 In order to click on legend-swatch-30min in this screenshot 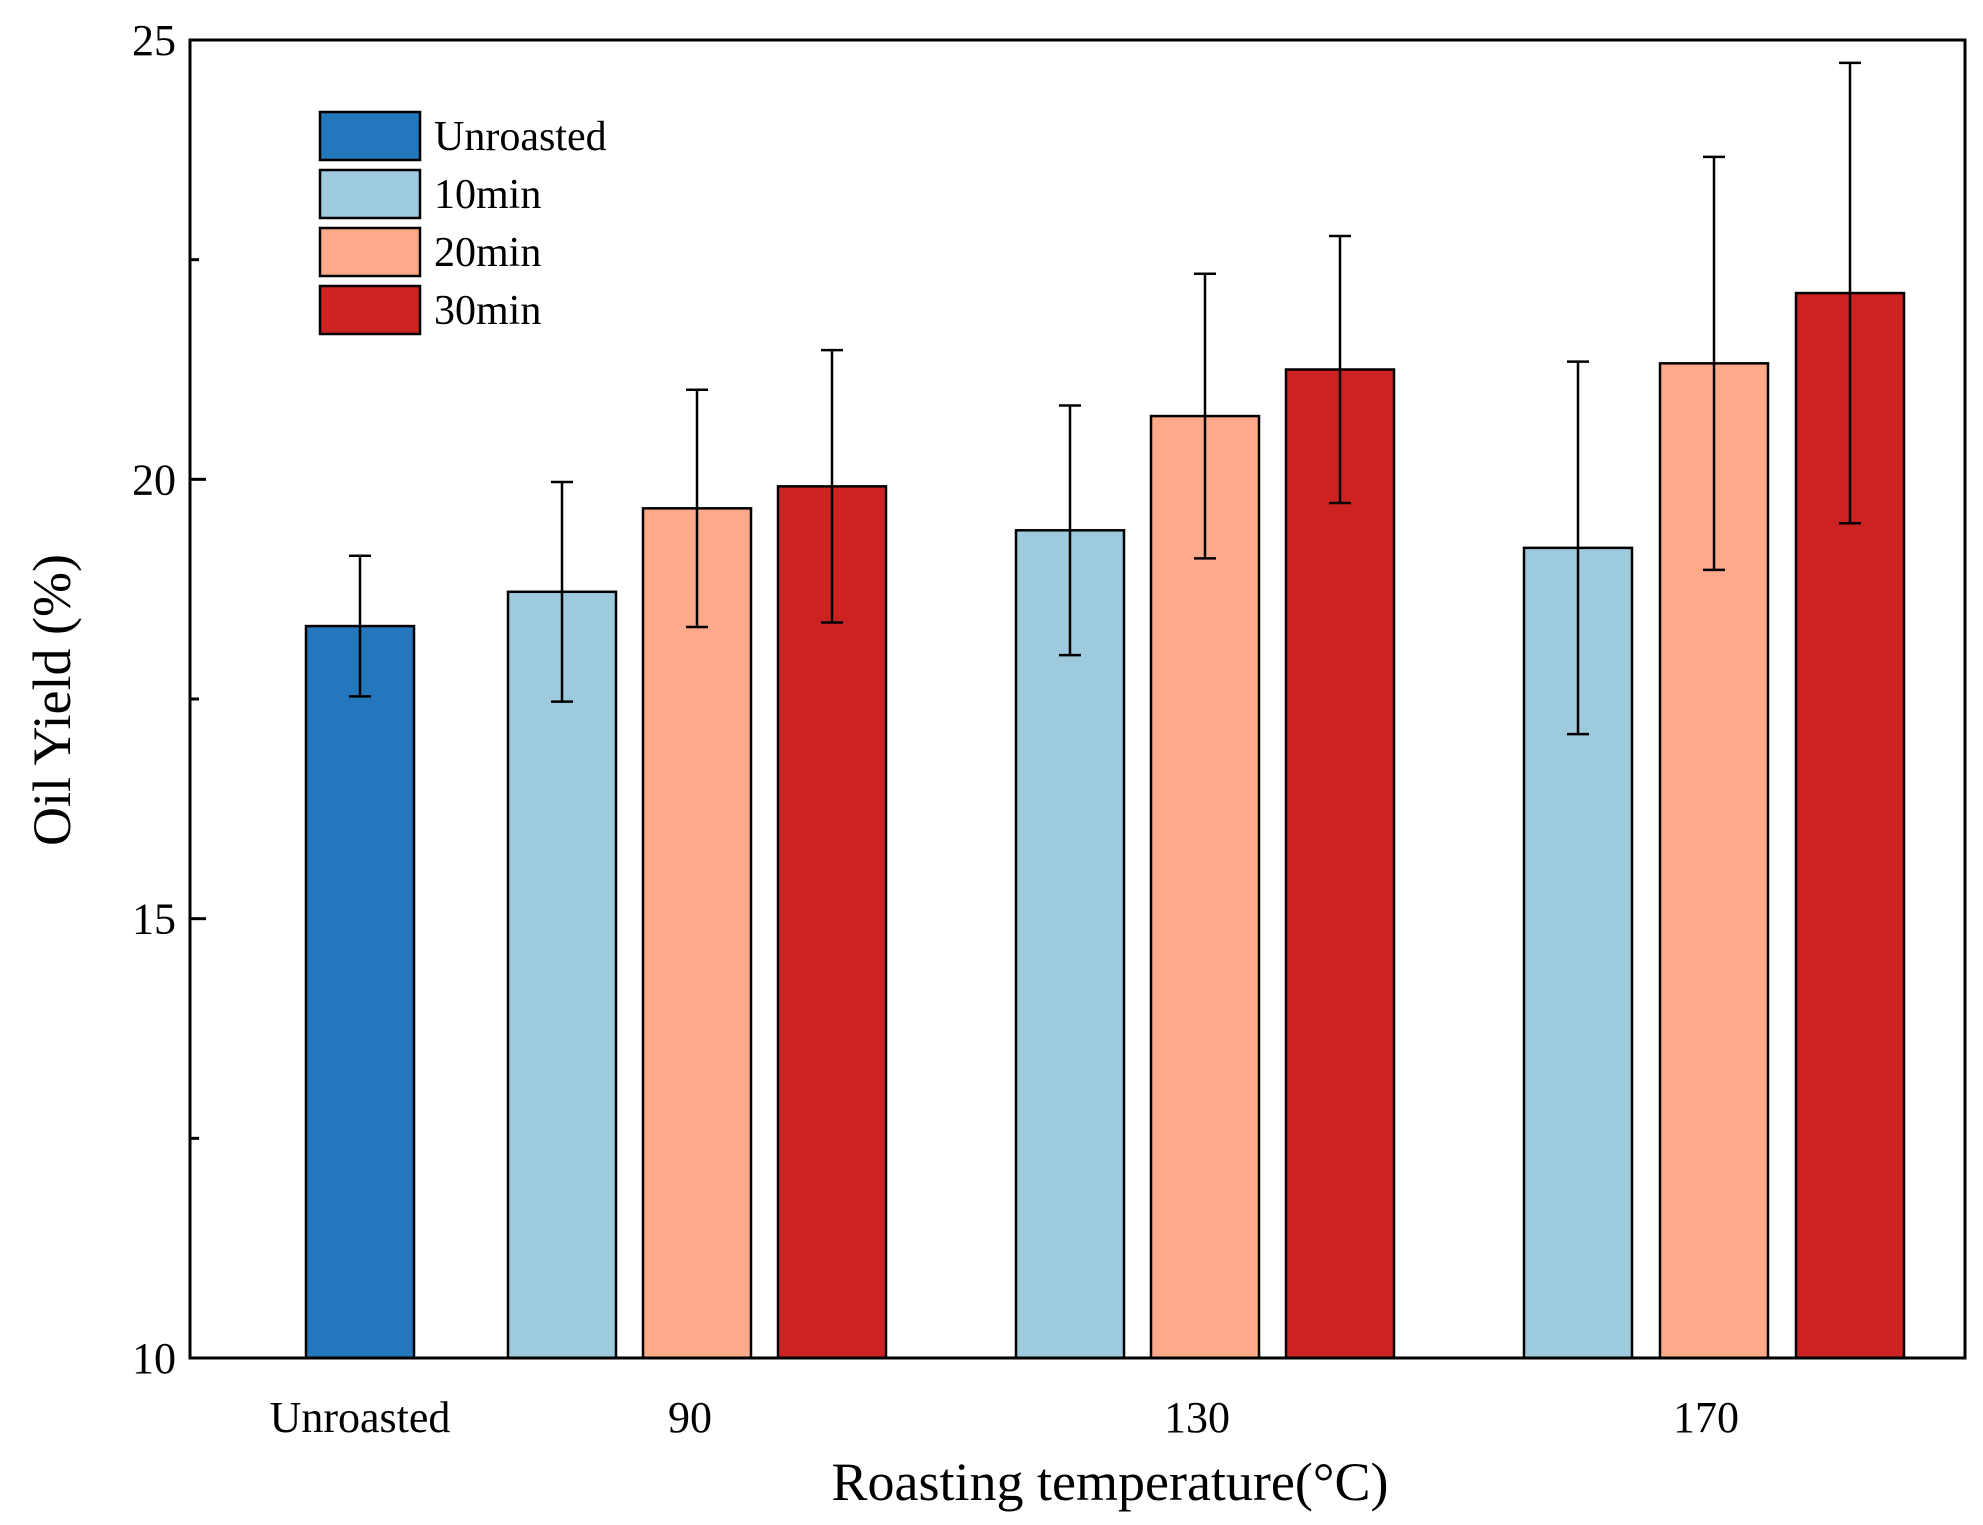, I will do `click(370, 310)`.